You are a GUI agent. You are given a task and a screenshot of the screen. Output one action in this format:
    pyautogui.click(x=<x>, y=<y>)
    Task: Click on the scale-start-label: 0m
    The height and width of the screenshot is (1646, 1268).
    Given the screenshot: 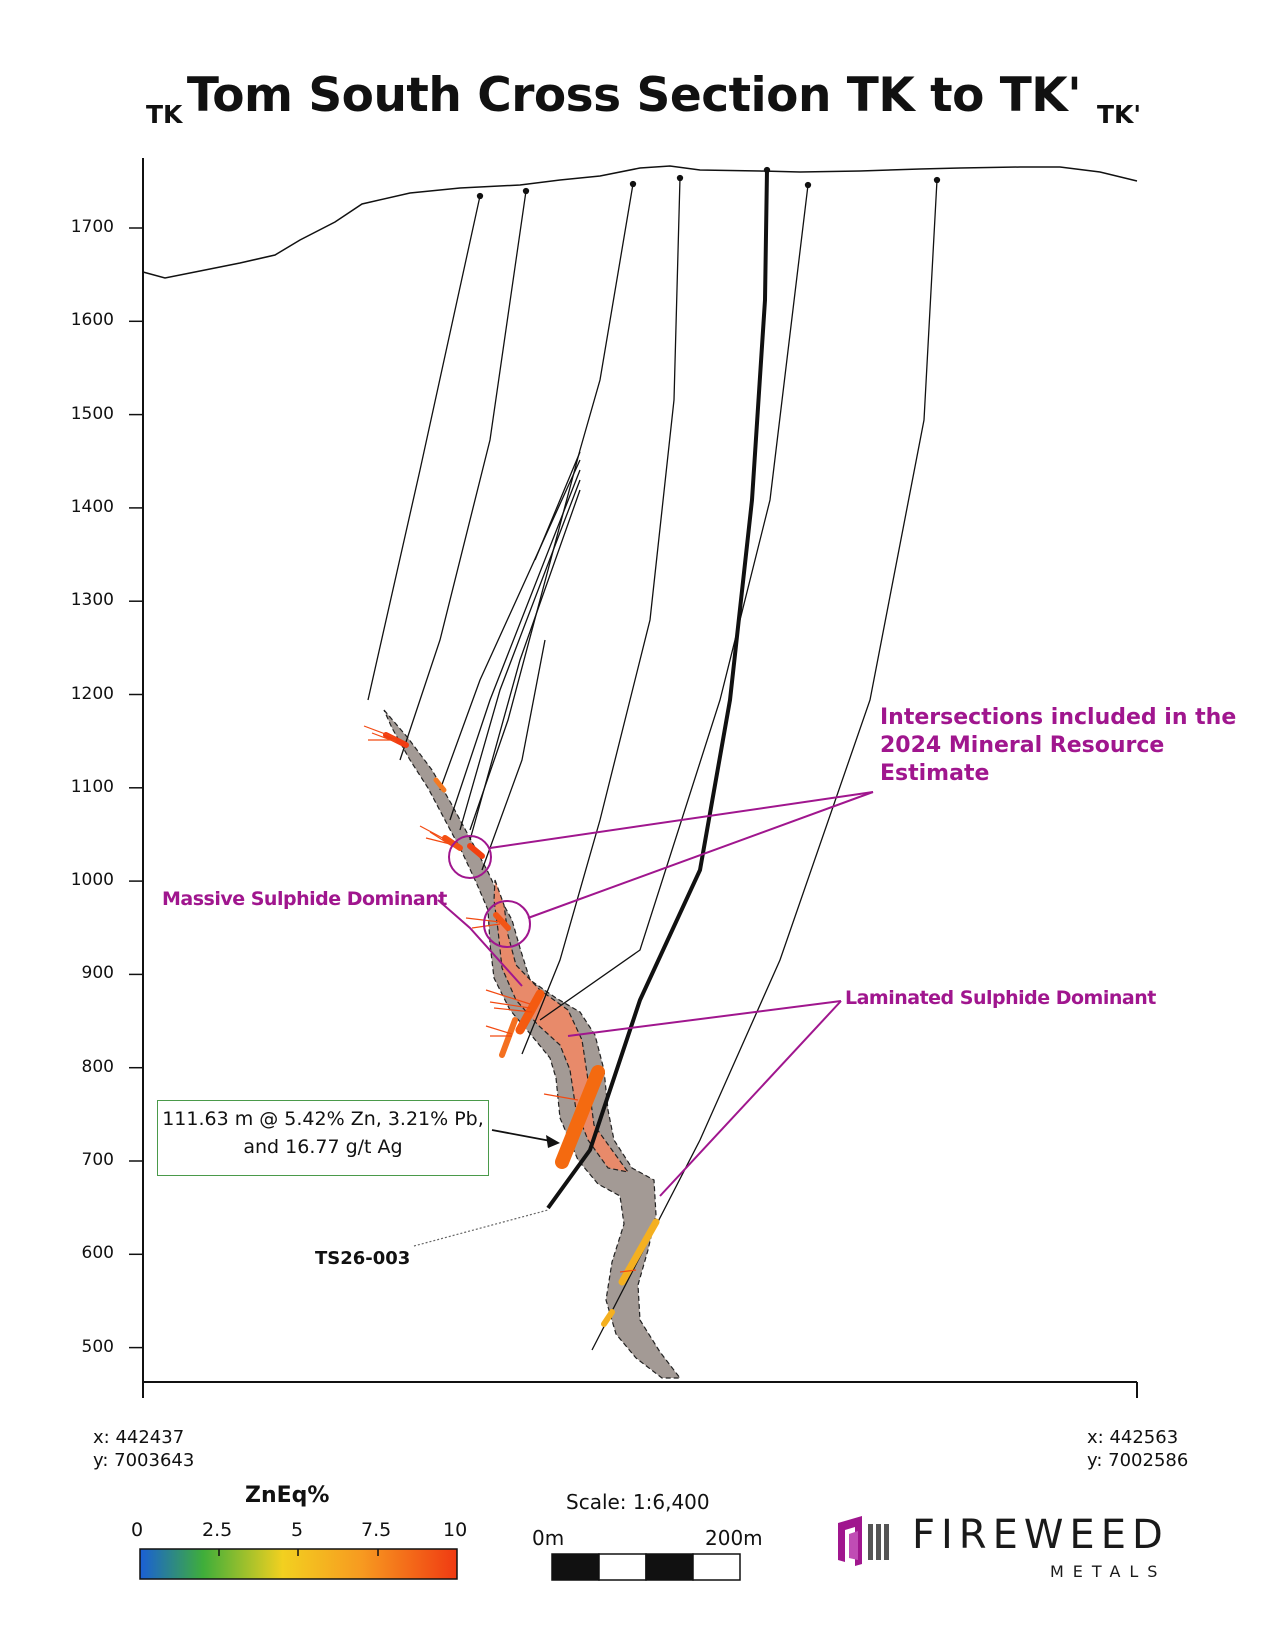 What is the action you would take?
    pyautogui.click(x=548, y=1538)
    